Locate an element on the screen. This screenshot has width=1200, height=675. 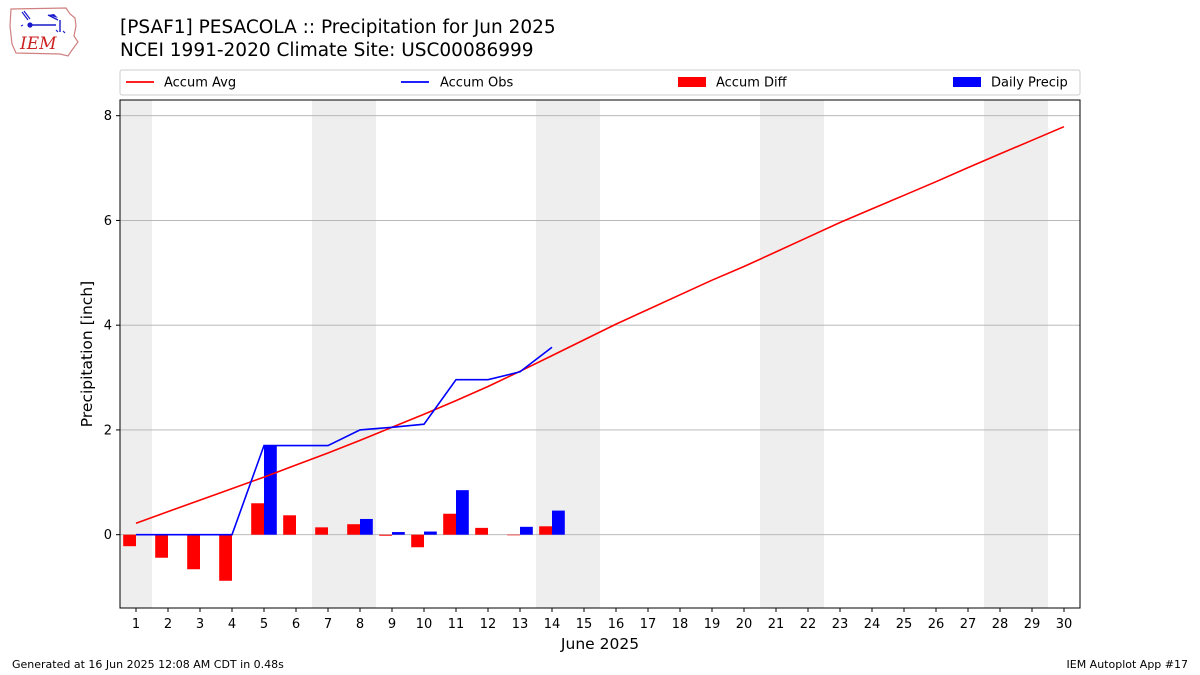
legend-label-accum-avg: Accum Avg is located at coordinates (200, 83).